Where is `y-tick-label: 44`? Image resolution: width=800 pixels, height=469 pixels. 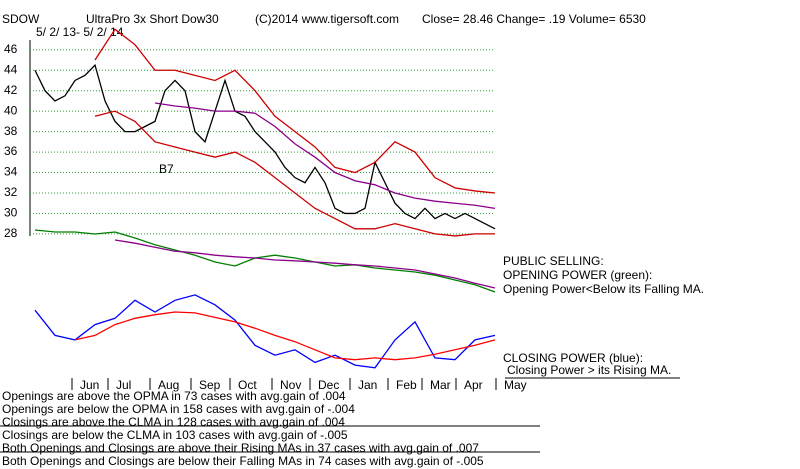
y-tick-label: 44 is located at coordinates (11, 69).